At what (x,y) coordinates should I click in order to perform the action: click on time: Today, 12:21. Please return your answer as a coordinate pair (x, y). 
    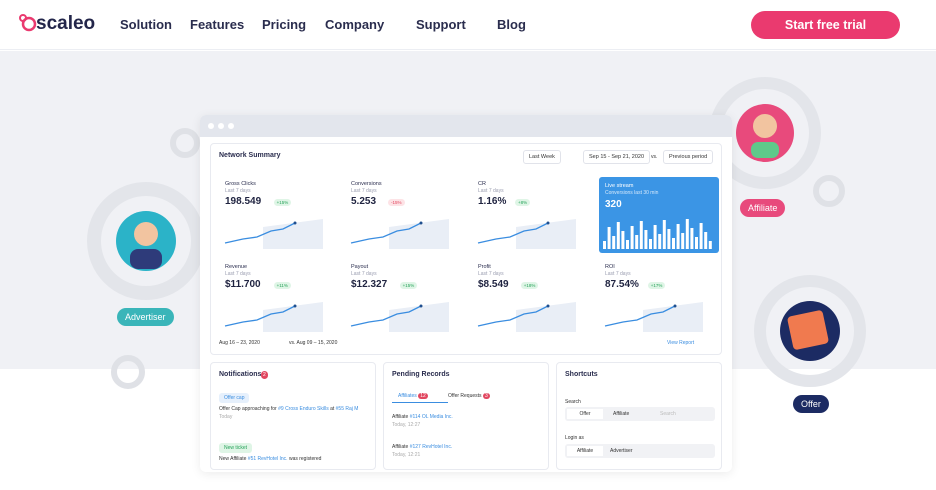
    Looking at the image, I should click on (406, 455).